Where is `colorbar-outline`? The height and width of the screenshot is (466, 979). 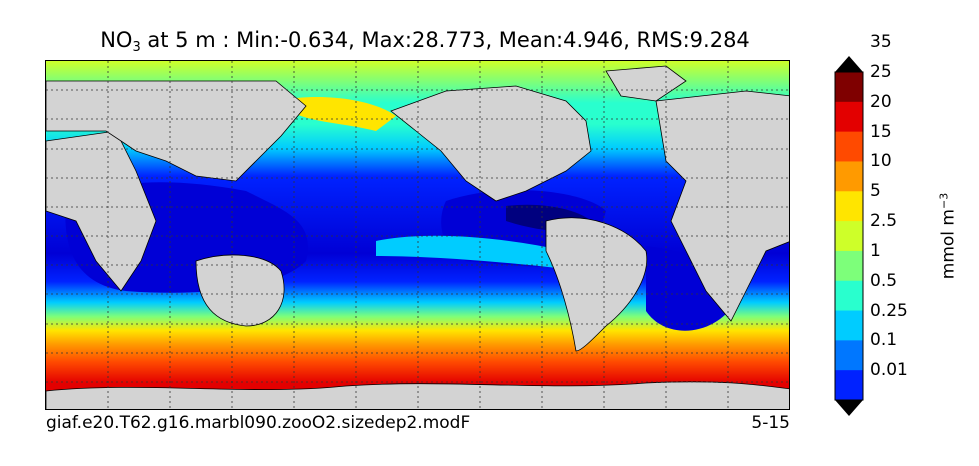 colorbar-outline is located at coordinates (849, 236).